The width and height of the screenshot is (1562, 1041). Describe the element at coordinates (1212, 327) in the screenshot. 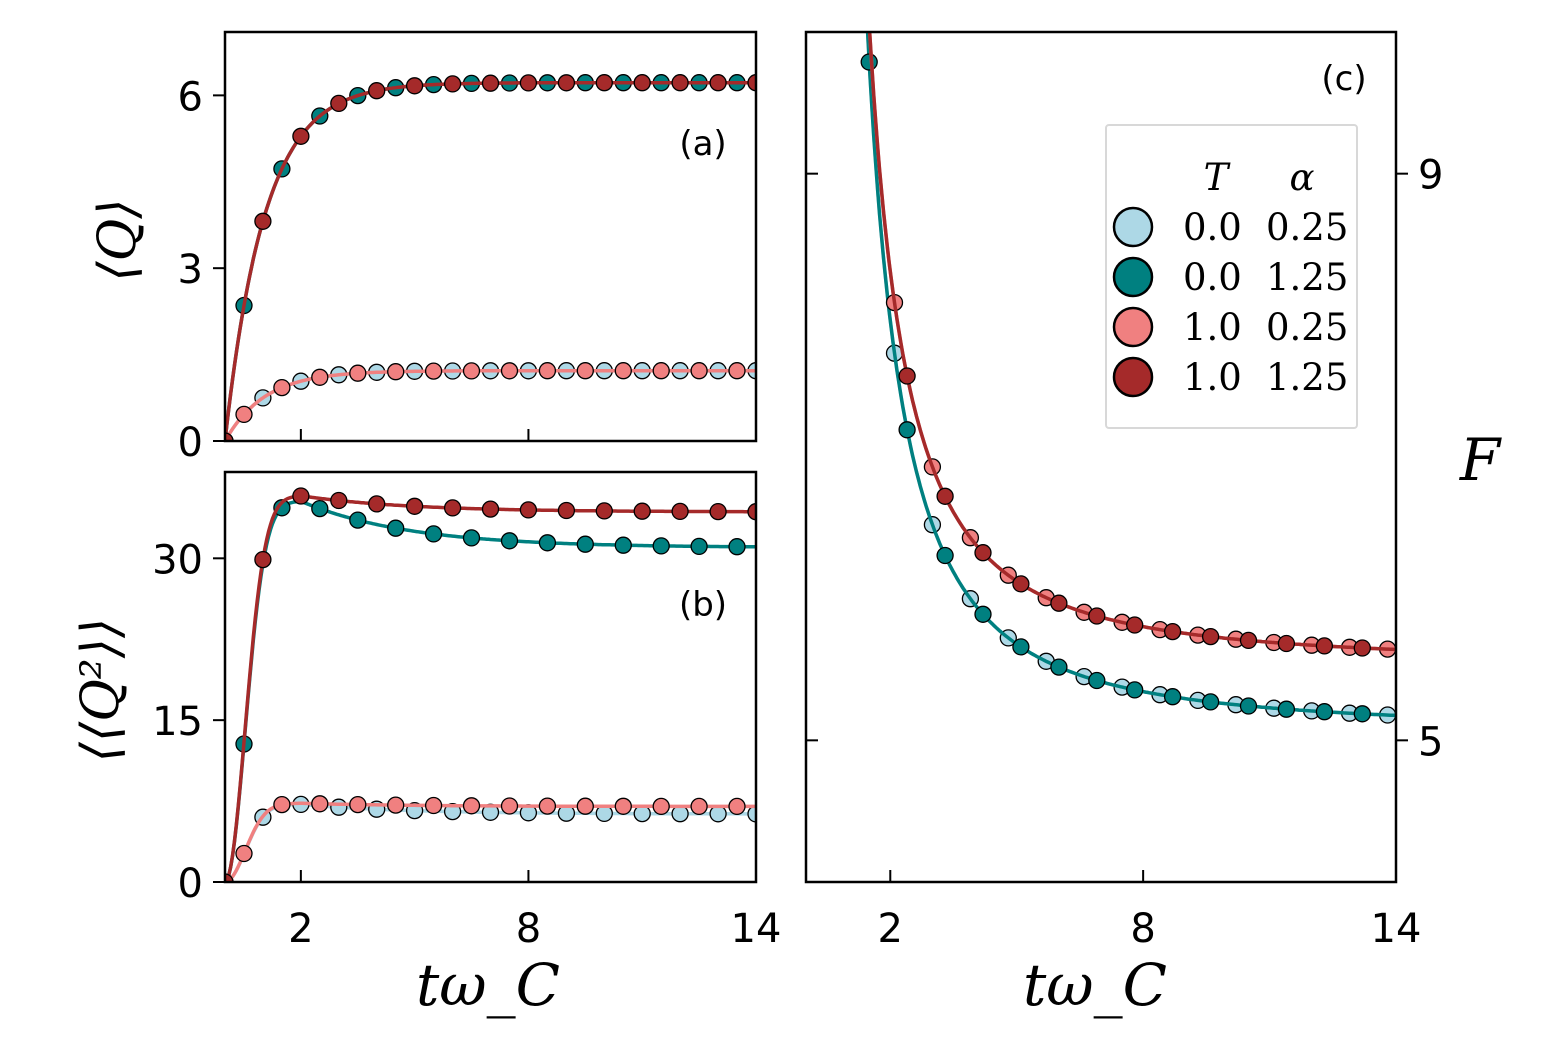

I see `legend-T-3: 1.0` at that location.